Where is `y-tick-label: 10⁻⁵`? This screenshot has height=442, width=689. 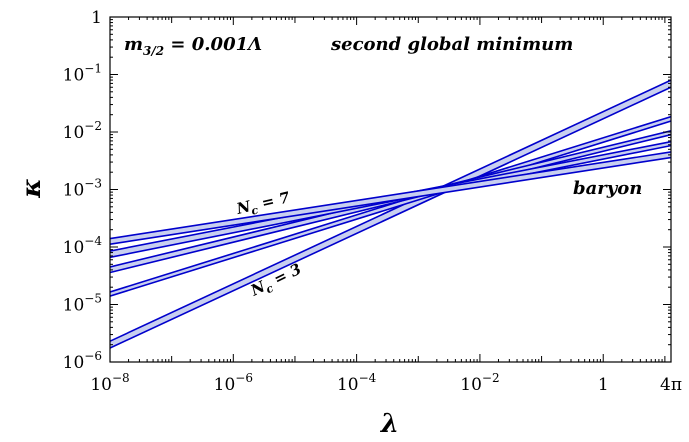 y-tick-label: 10⁻⁵ is located at coordinates (82, 304).